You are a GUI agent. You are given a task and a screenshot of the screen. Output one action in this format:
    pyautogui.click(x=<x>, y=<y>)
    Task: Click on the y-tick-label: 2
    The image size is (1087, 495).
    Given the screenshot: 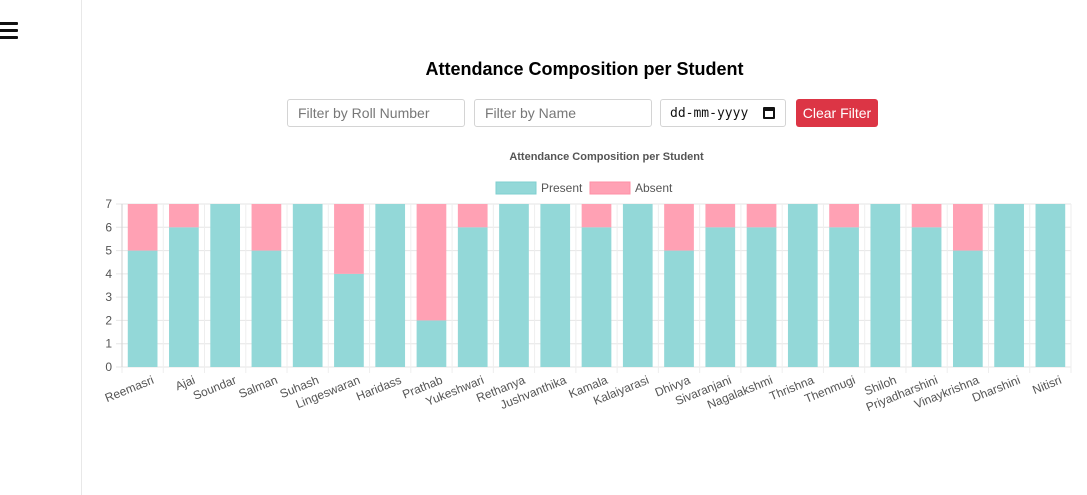 What is the action you would take?
    pyautogui.click(x=108, y=320)
    